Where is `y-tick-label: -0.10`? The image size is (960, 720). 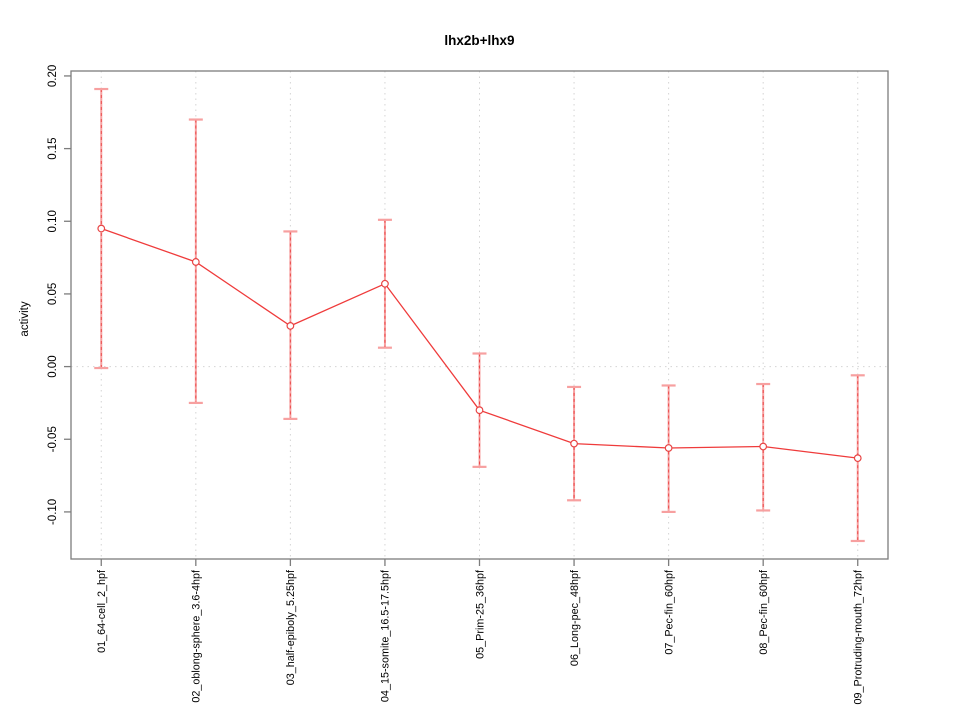
y-tick-label: -0.10 is located at coordinates (53, 512).